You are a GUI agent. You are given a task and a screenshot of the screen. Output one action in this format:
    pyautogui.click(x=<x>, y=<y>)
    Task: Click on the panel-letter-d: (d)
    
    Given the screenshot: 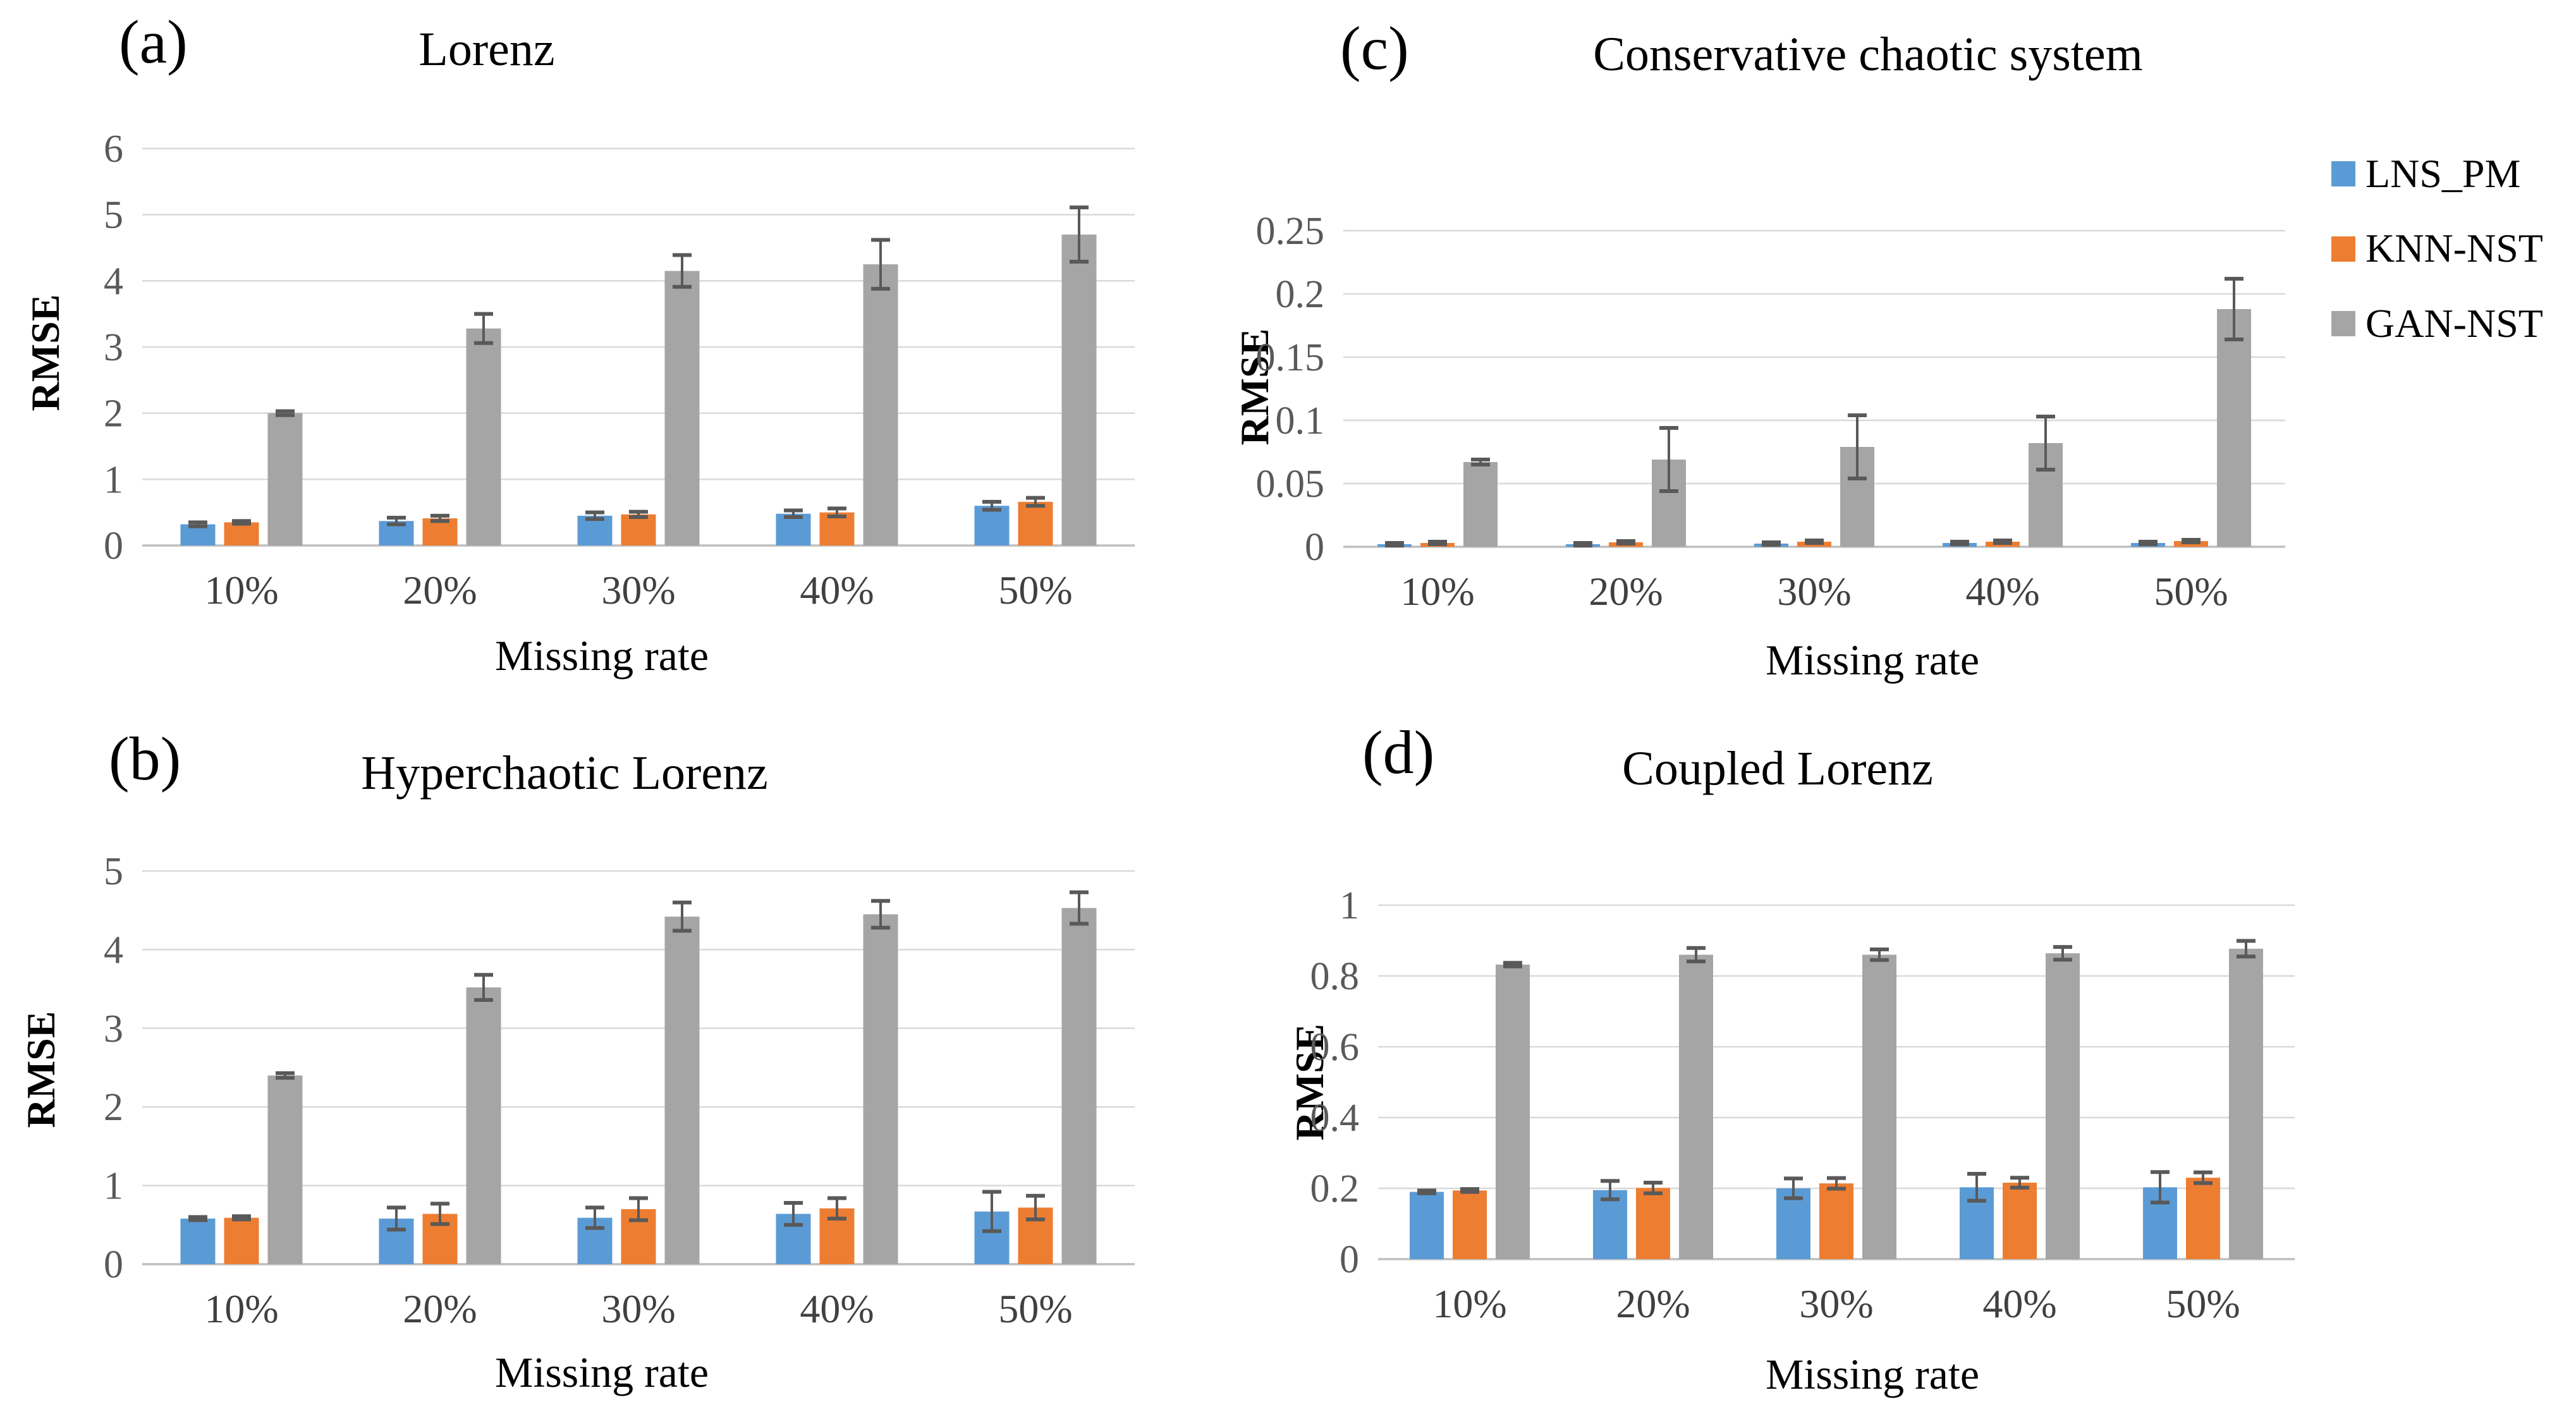 What is the action you would take?
    pyautogui.click(x=1398, y=753)
    